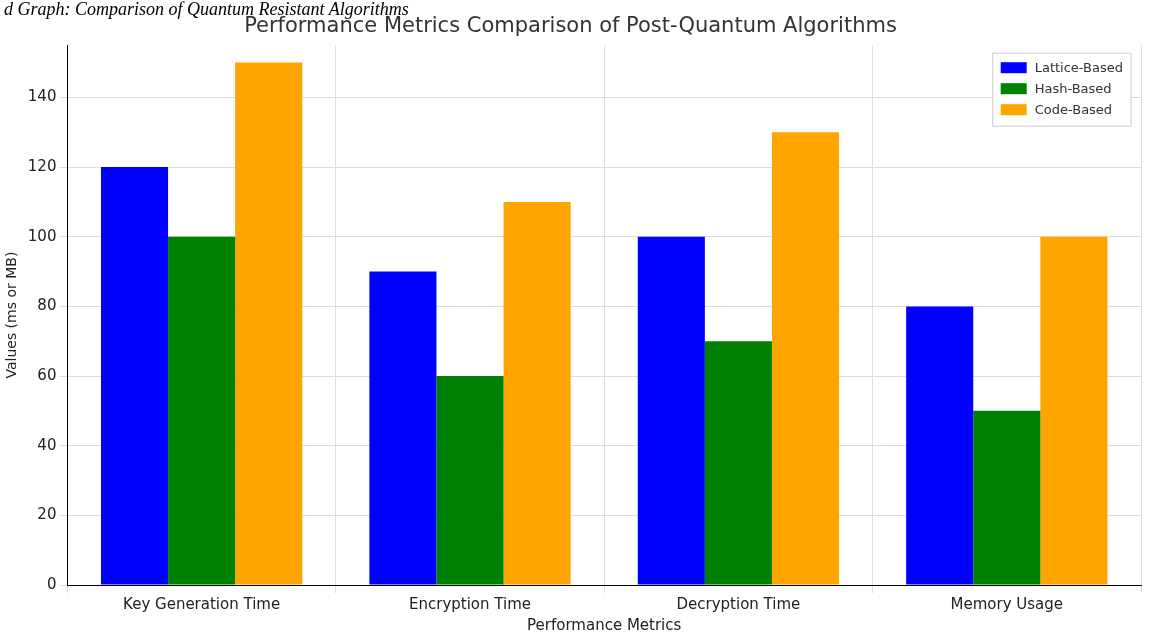 This screenshot has width=1161, height=635. Describe the element at coordinates (470, 603) in the screenshot. I see `x-tick-label: Encryption Time` at that location.